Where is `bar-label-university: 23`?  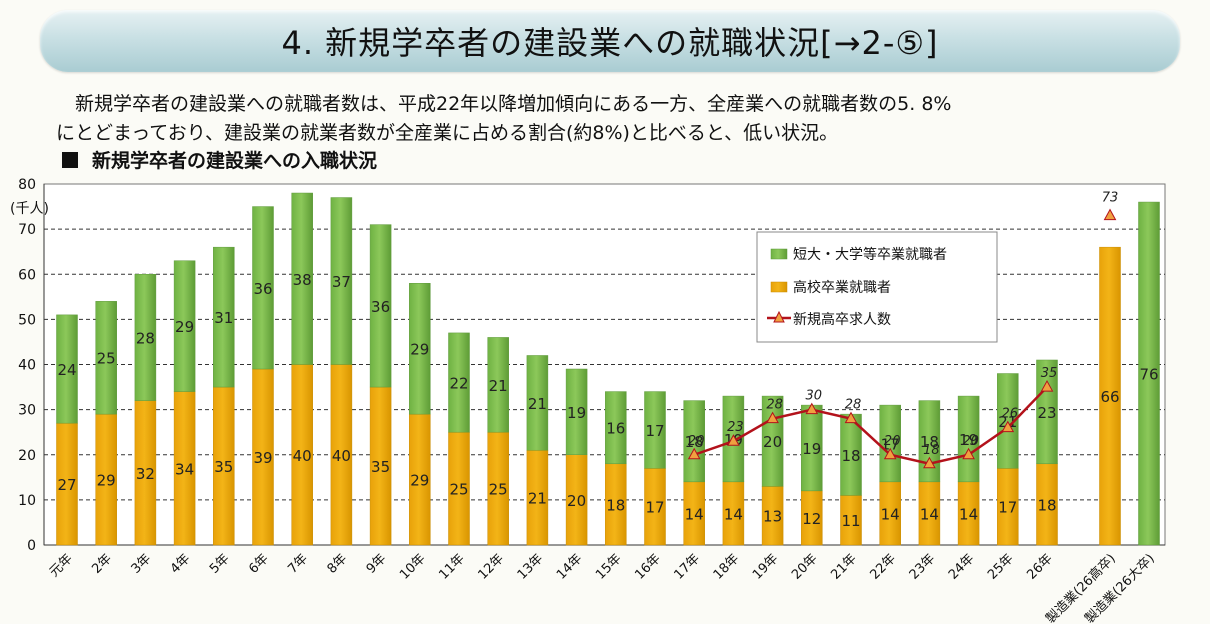 bar-label-university: 23 is located at coordinates (1046, 413).